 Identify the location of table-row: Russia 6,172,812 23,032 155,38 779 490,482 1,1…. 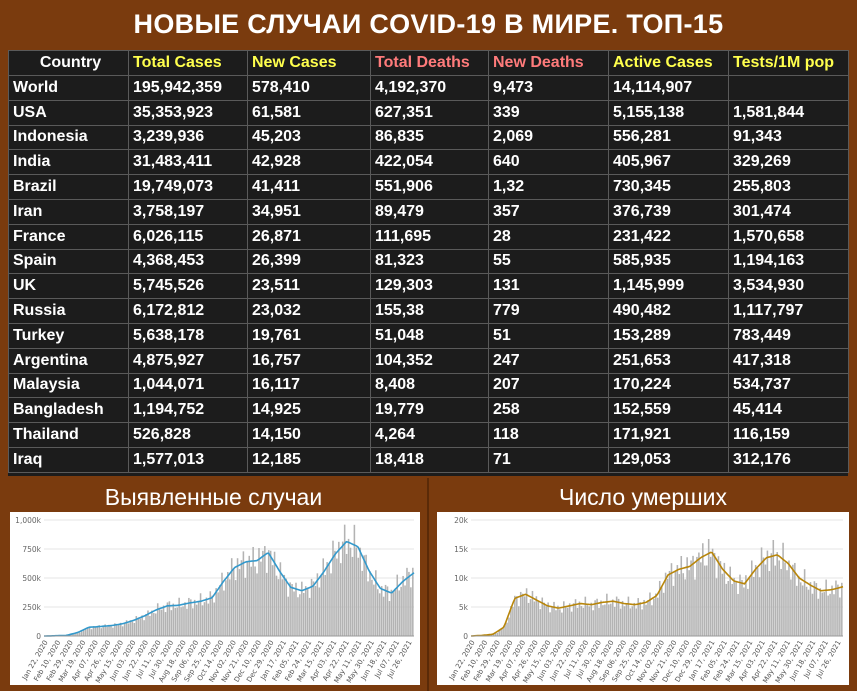
(428, 311).